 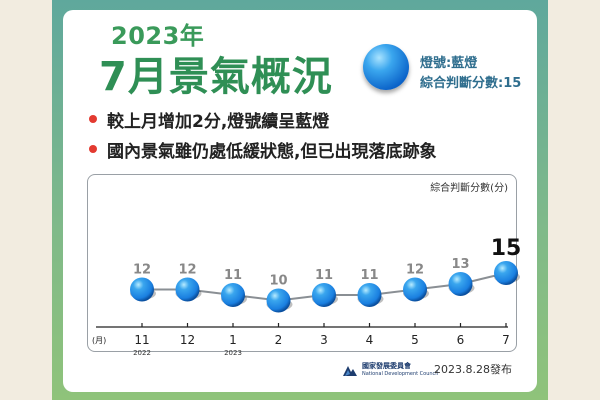 I want to click on bullet-item: 較上月增加2分,燈號續呈藍燈, so click(x=262, y=119).